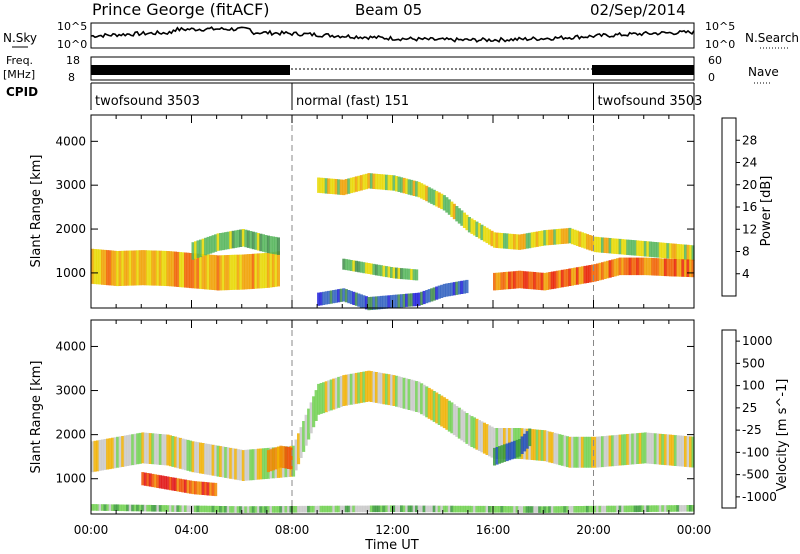 This screenshot has width=800, height=554. I want to click on colorbar-tick-label: -1000, so click(759, 497).